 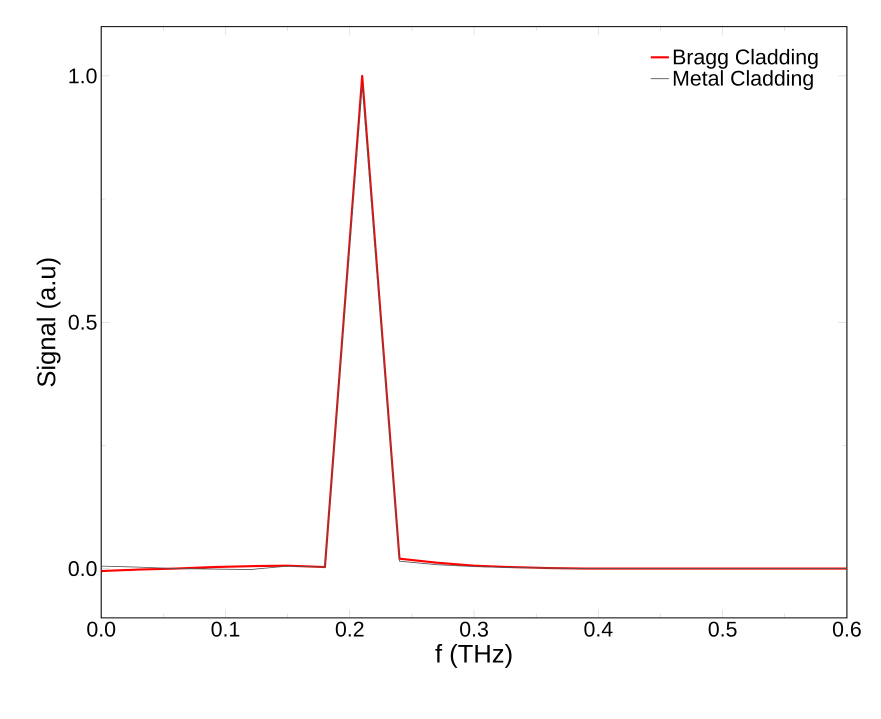 I want to click on legend-label: Bragg Cladding, so click(x=746, y=58).